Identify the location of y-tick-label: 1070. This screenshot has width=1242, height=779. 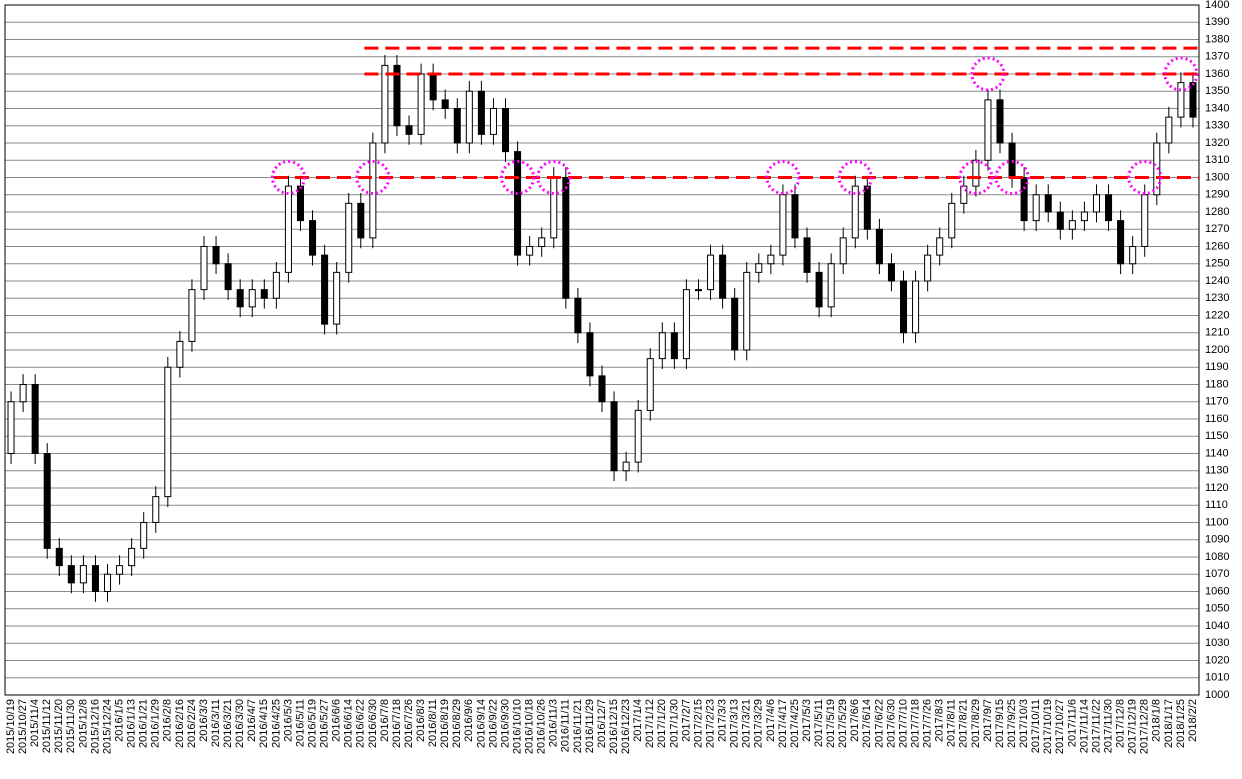
(1217, 574).